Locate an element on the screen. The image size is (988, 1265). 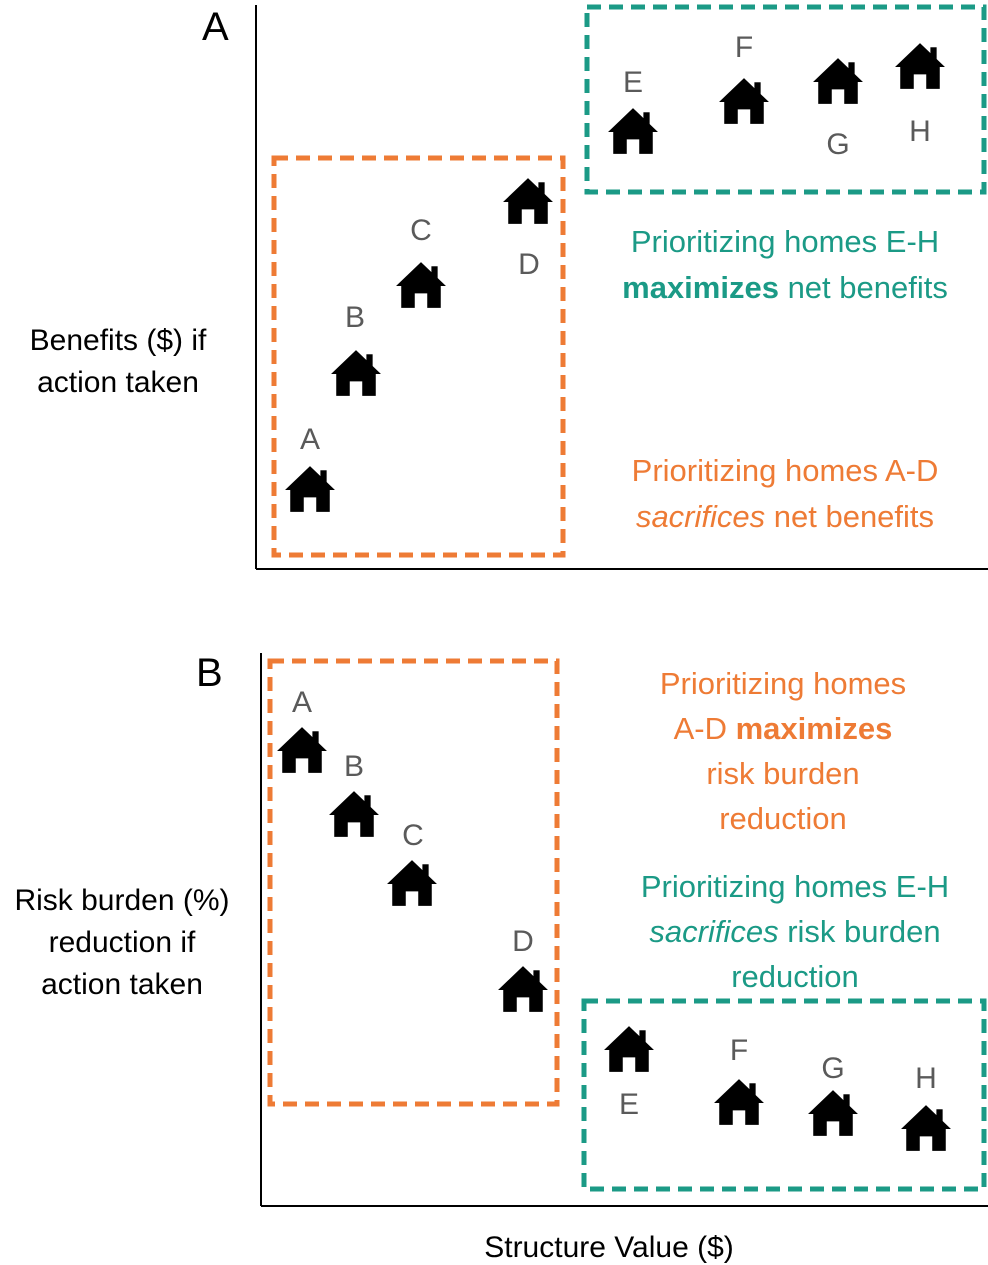
panel-a-teal-annotation-line1: Prioritizing homes E-H is located at coordinates (785, 241).